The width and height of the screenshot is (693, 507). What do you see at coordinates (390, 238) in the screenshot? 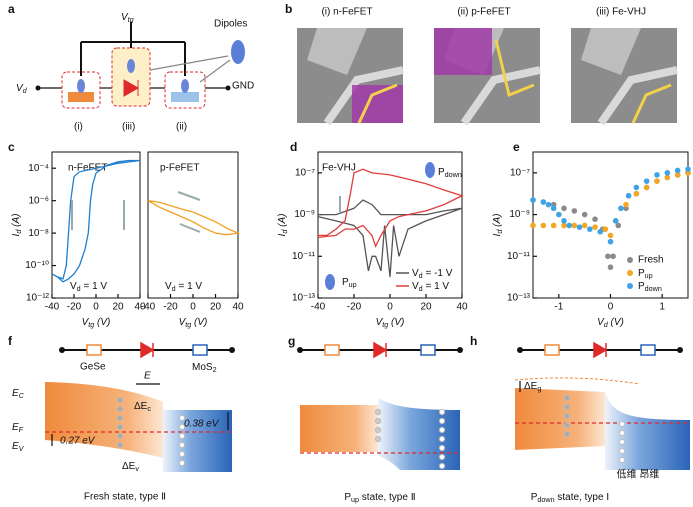
I see `data-line` at bounding box center [390, 238].